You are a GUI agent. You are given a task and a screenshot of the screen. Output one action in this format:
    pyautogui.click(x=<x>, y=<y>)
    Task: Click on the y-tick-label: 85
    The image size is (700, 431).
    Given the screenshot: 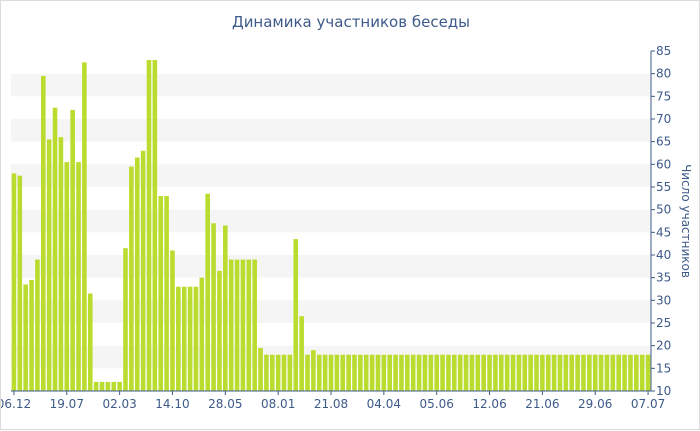 What is the action you would take?
    pyautogui.click(x=663, y=51)
    